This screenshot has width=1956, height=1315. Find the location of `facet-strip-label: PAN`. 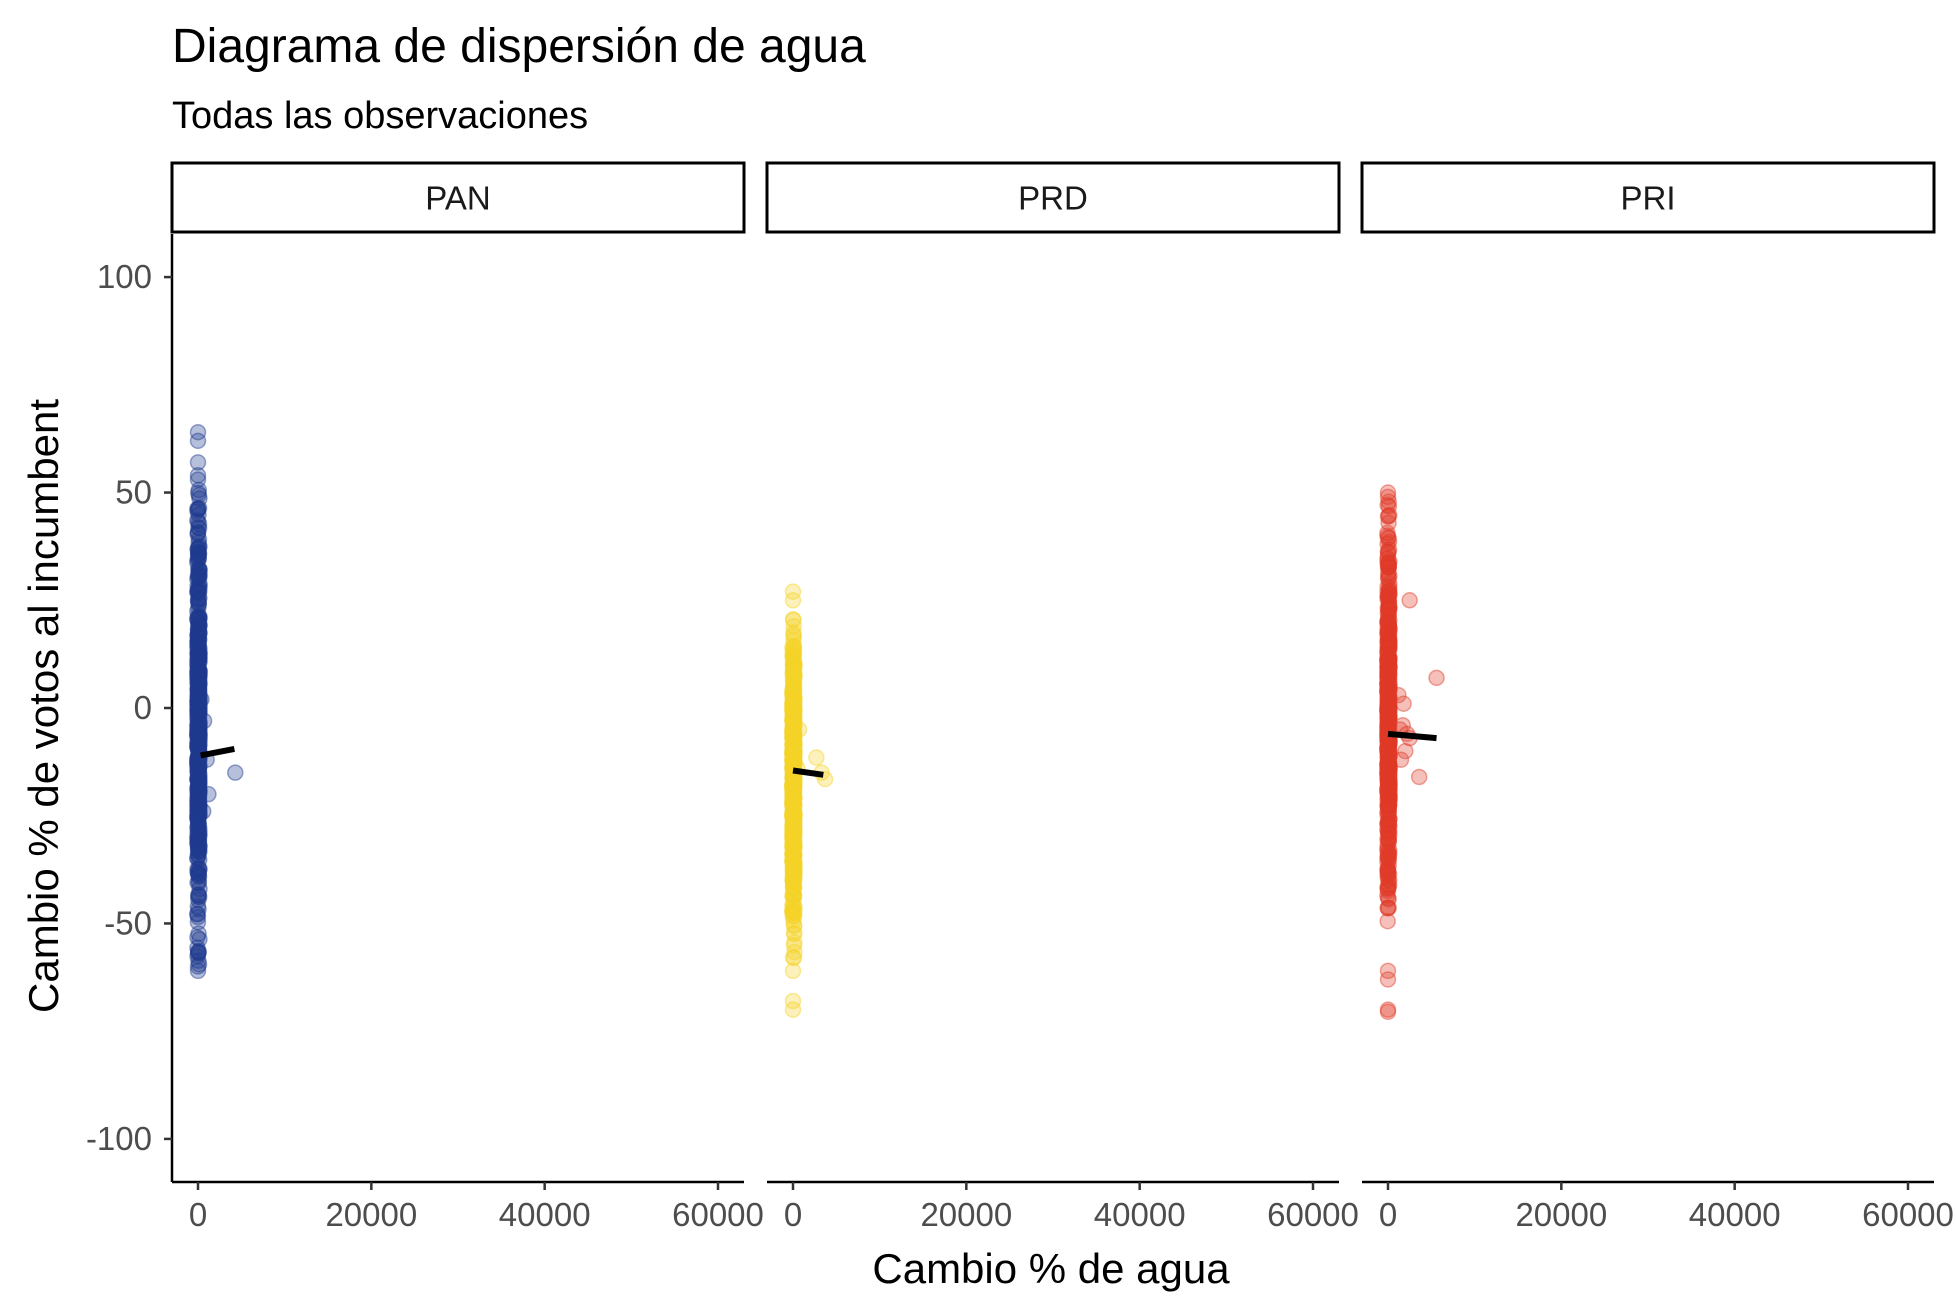

facet-strip-label: PAN is located at coordinates (457, 198).